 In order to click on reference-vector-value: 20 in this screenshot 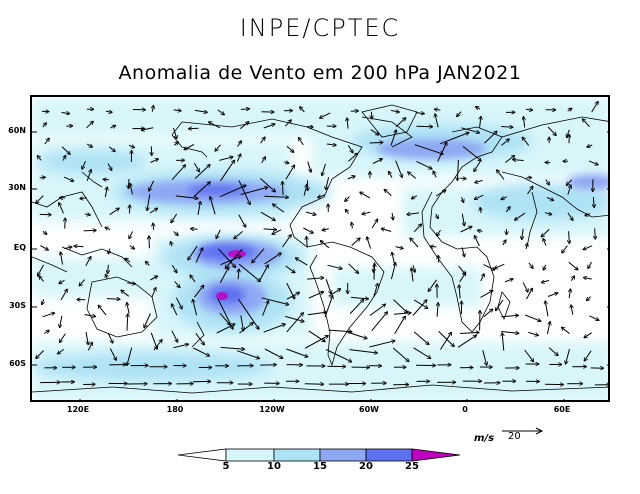, I will do `click(514, 436)`.